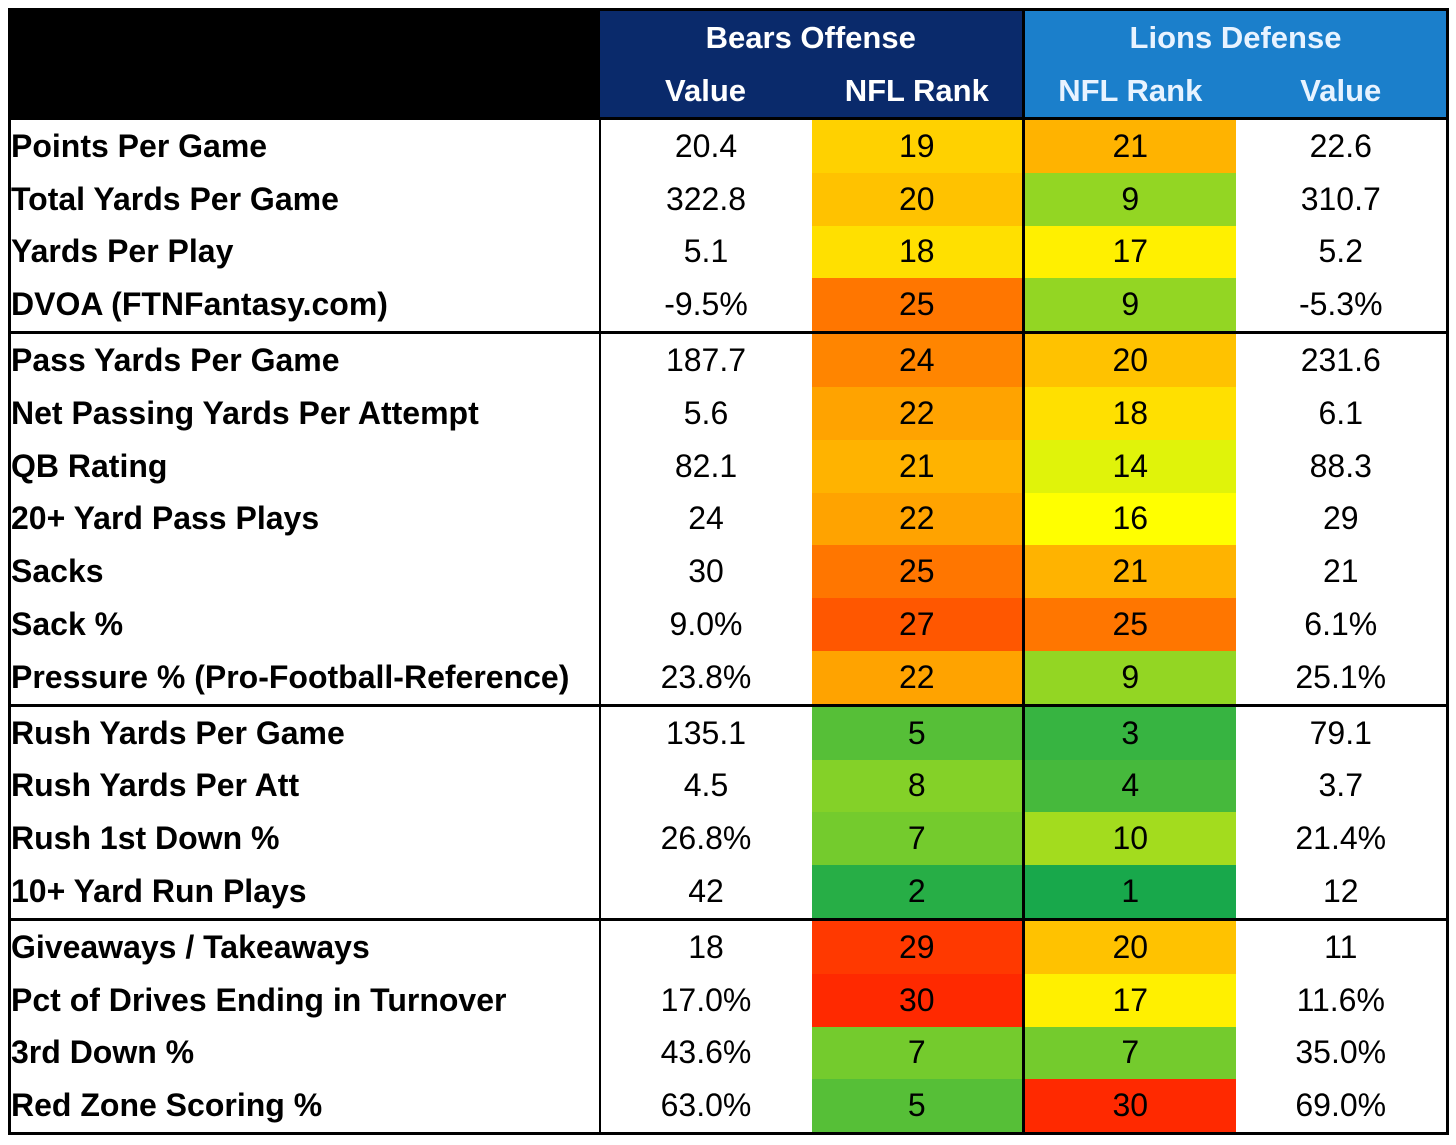 Image resolution: width=1456 pixels, height=1145 pixels. Describe the element at coordinates (1129, 731) in the screenshot. I see `lions-rank-cell: 3` at that location.